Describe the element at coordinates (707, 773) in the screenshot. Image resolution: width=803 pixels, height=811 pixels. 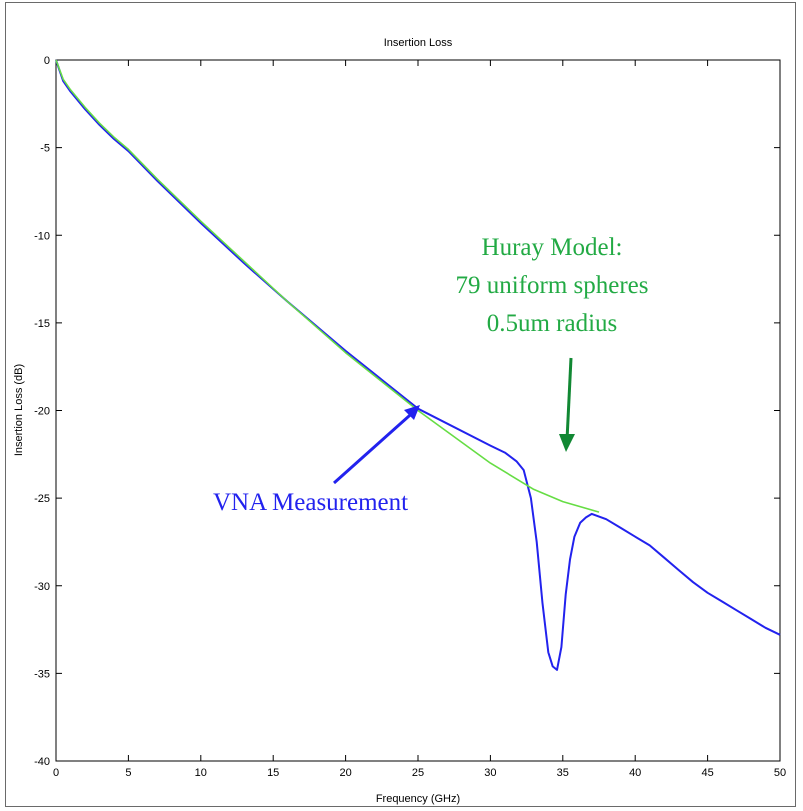
I see `x-tick-label: 45` at that location.